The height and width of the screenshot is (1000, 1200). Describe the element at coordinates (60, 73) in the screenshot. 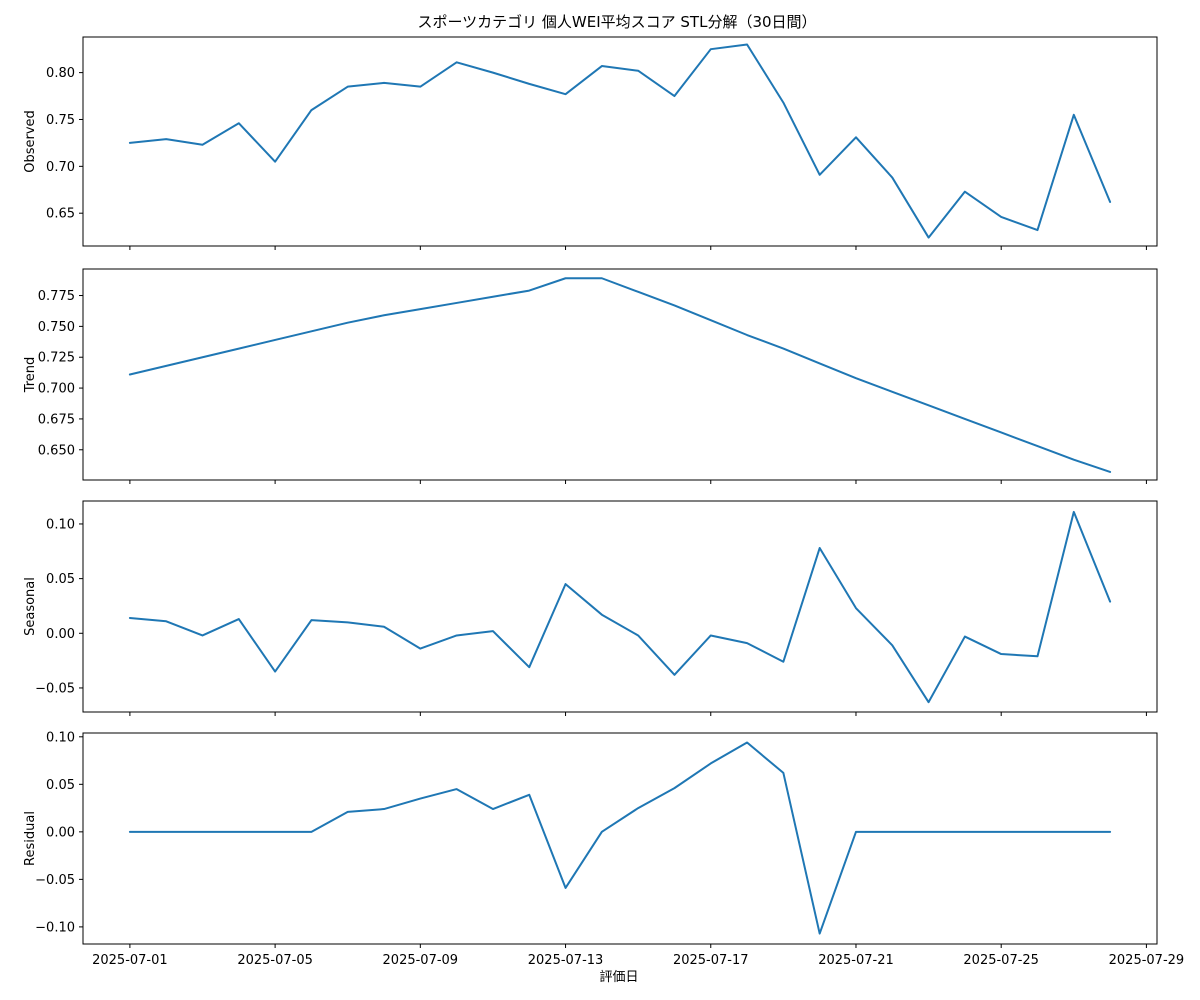

I see `y-tick-label: 0.80` at that location.